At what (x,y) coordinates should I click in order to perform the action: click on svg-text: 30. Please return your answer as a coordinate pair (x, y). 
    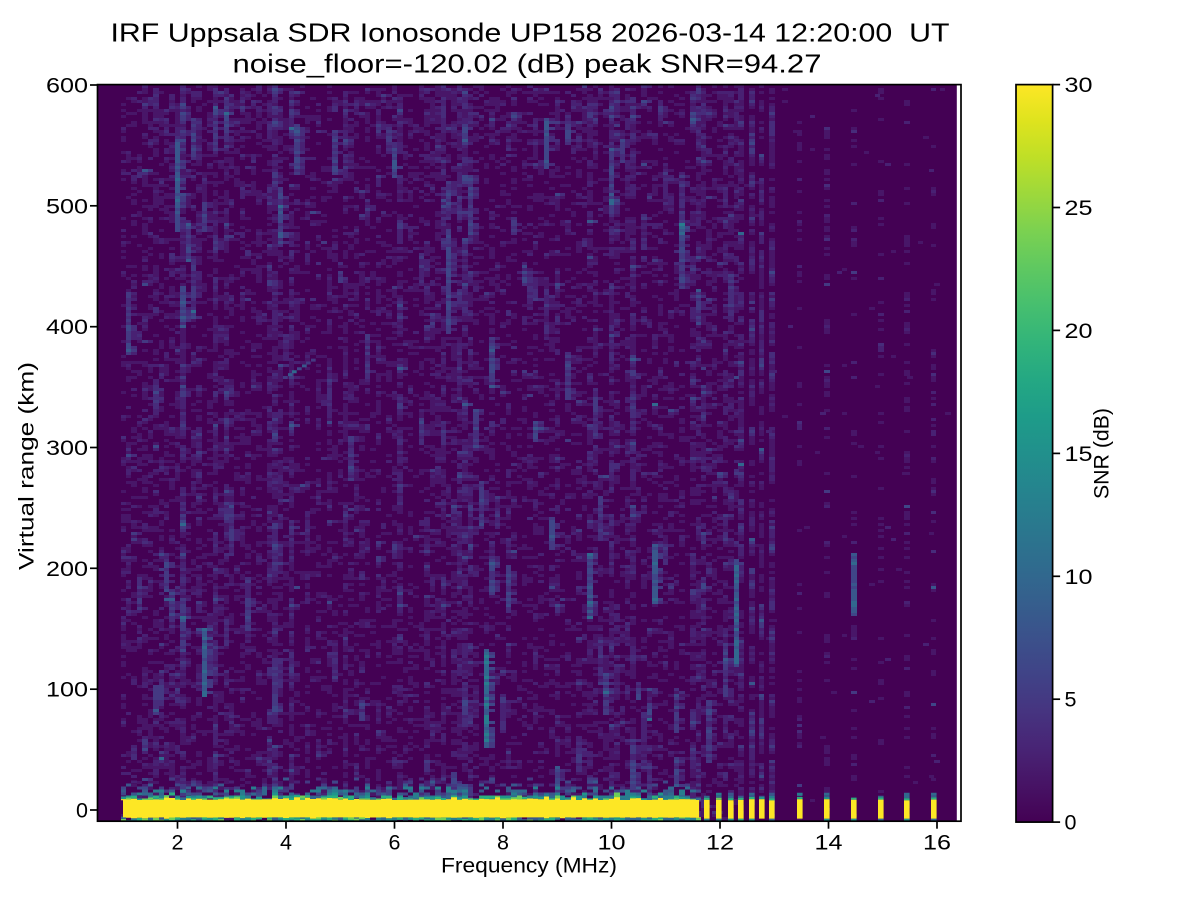
    Looking at the image, I should click on (1079, 85).